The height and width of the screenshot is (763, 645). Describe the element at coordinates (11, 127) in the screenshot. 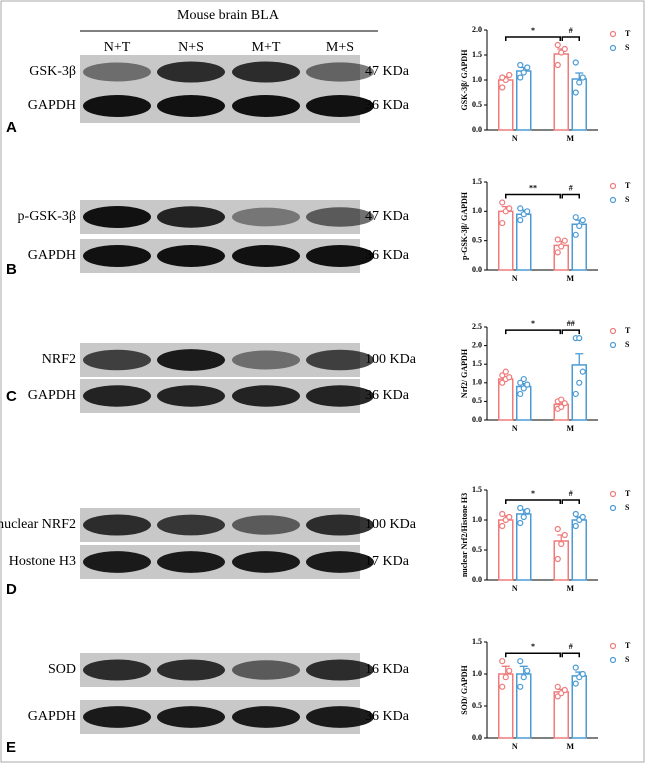

I see `panel-letter: A` at that location.